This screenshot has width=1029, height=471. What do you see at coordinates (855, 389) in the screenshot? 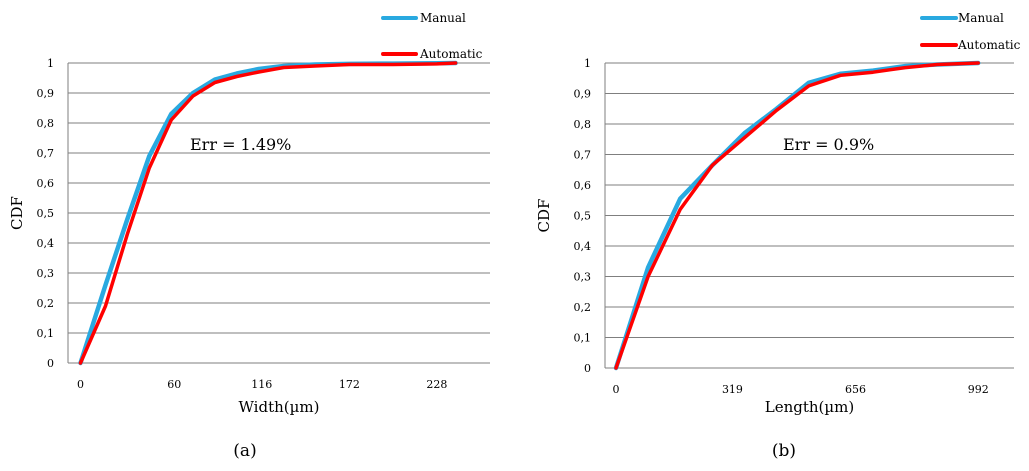
I see `x-tick-label: 656` at bounding box center [855, 389].